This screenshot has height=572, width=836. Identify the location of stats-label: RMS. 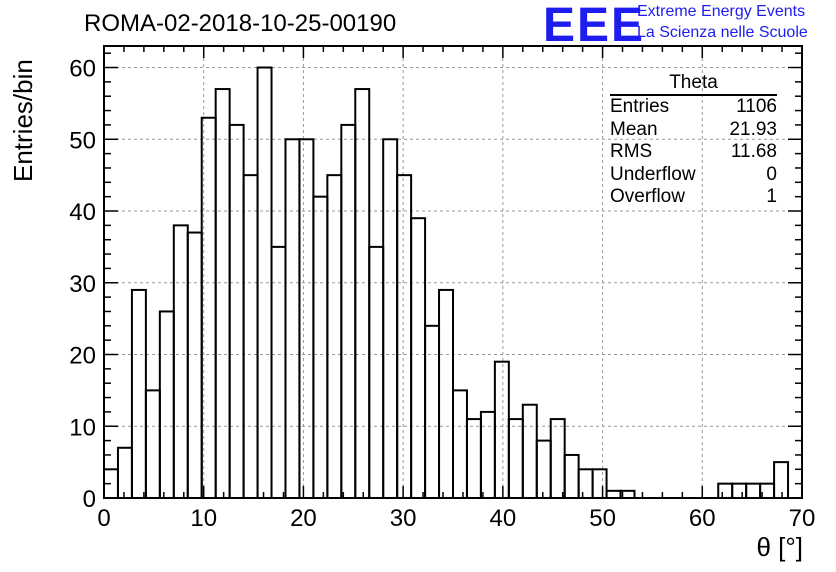
(631, 152).